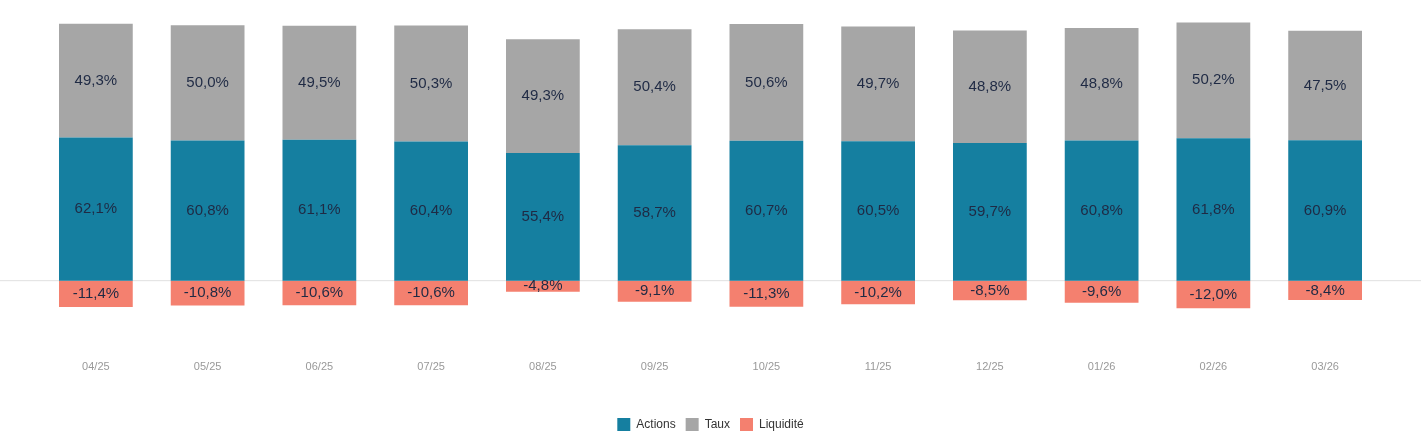  What do you see at coordinates (990, 289) in the screenshot?
I see `data-label: -8,5%` at bounding box center [990, 289].